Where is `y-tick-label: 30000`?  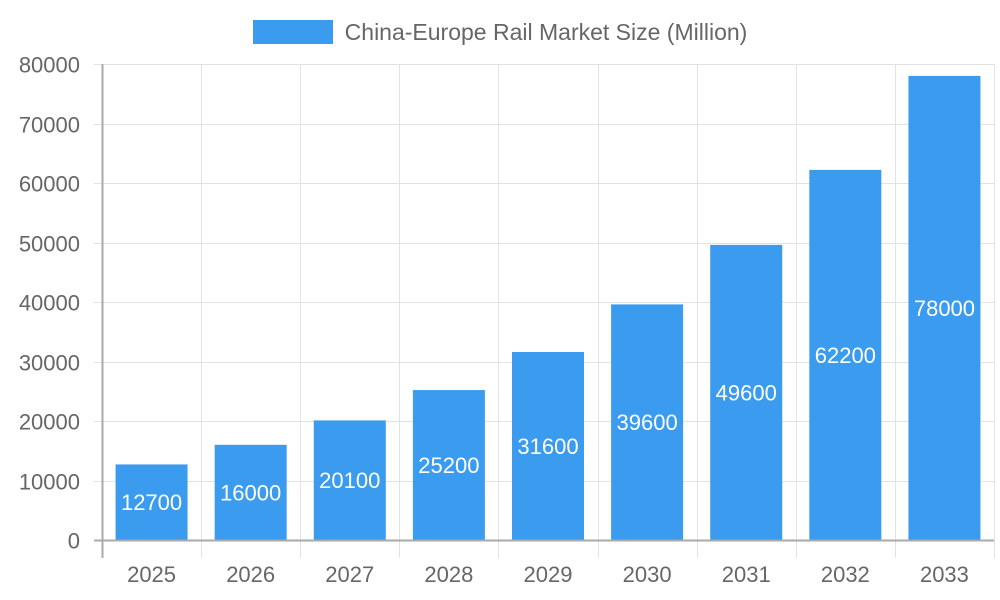
y-tick-label: 30000 is located at coordinates (49, 363).